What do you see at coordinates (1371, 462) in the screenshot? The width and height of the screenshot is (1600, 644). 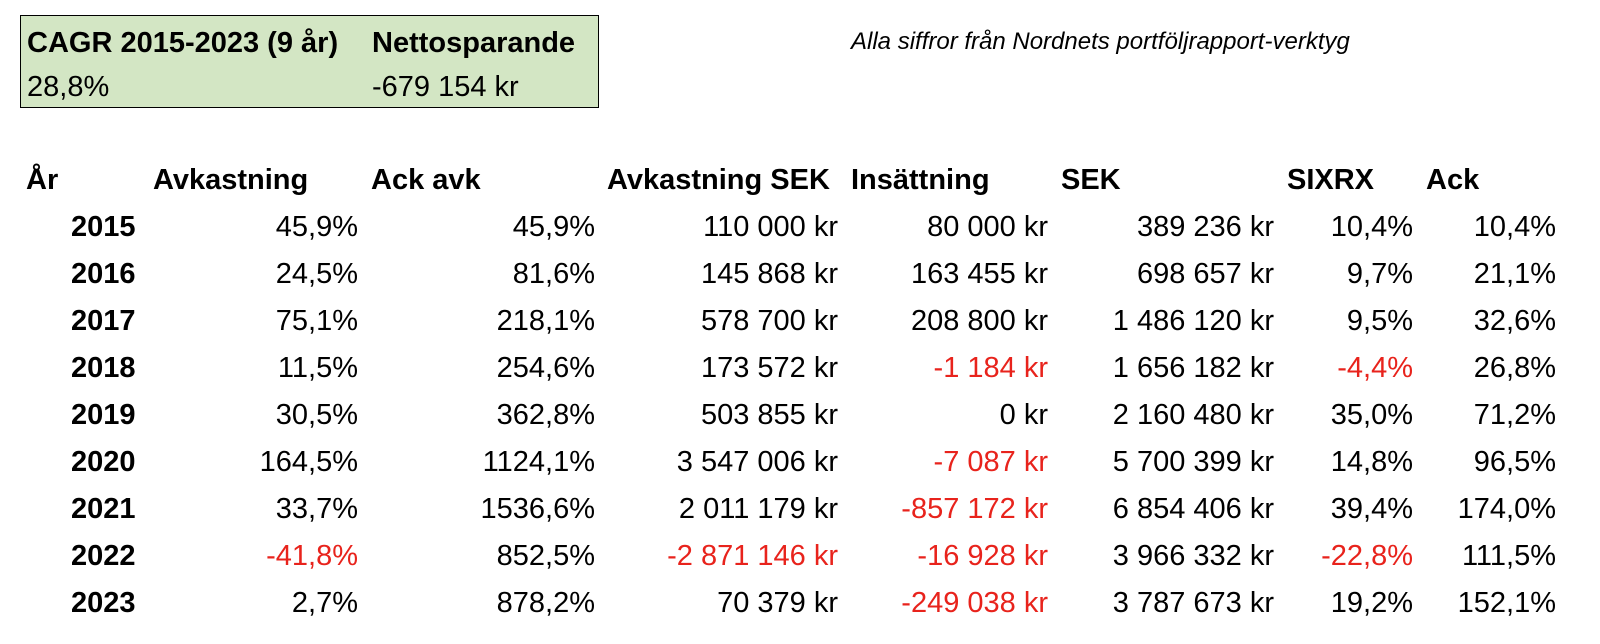 I see `cell-sixrx: 14,8%` at bounding box center [1371, 462].